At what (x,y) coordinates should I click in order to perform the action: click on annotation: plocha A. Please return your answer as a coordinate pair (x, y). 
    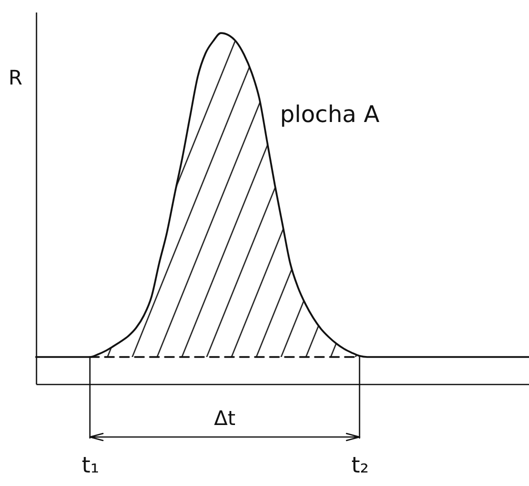
    Looking at the image, I should click on (330, 115).